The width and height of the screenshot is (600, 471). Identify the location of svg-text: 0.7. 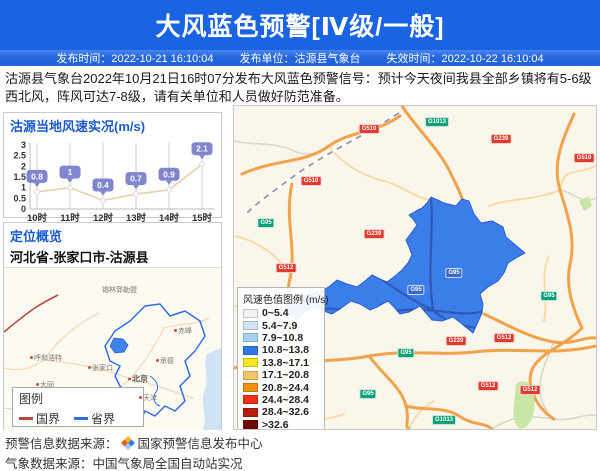
(136, 179).